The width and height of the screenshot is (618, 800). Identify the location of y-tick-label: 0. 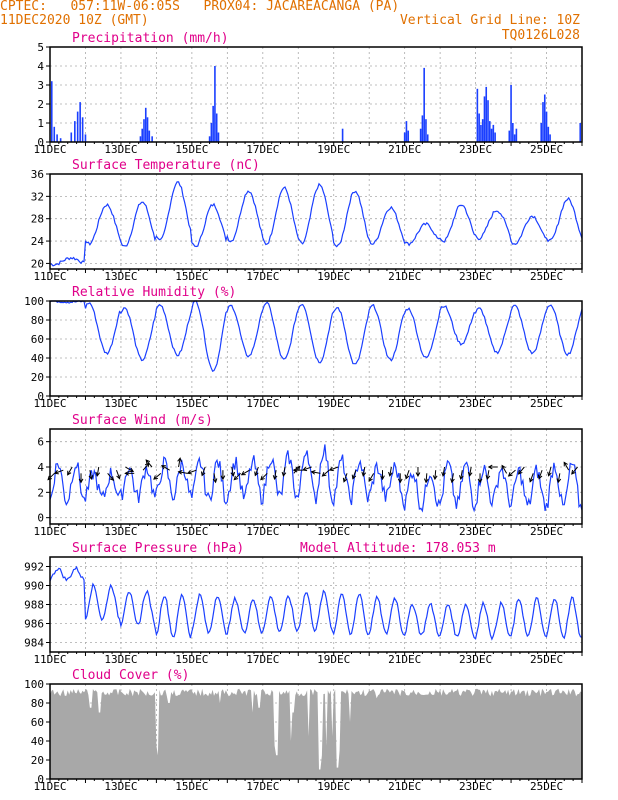
(40, 396).